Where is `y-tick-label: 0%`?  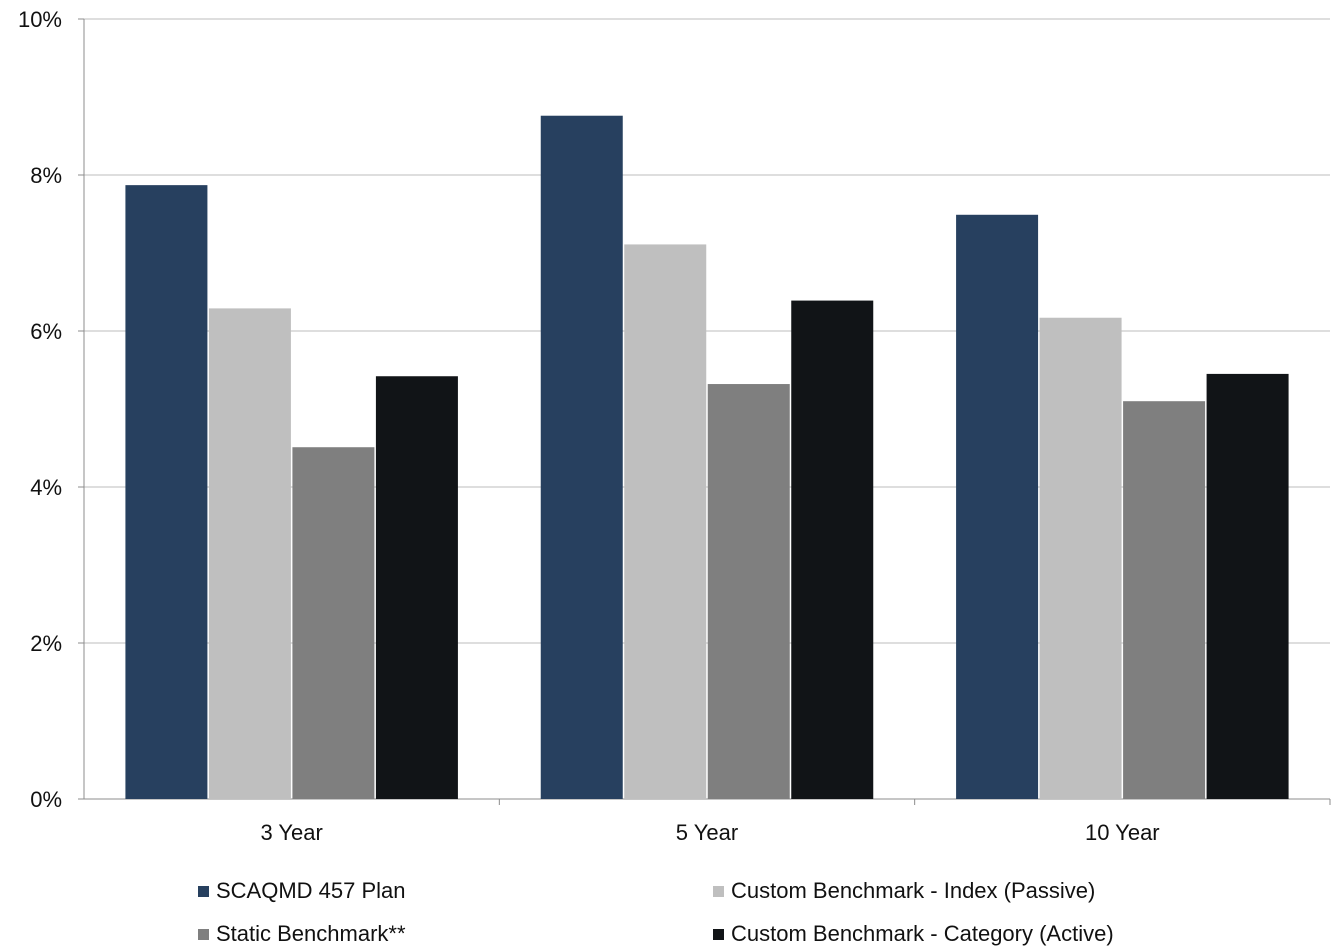 y-tick-label: 0% is located at coordinates (46, 799).